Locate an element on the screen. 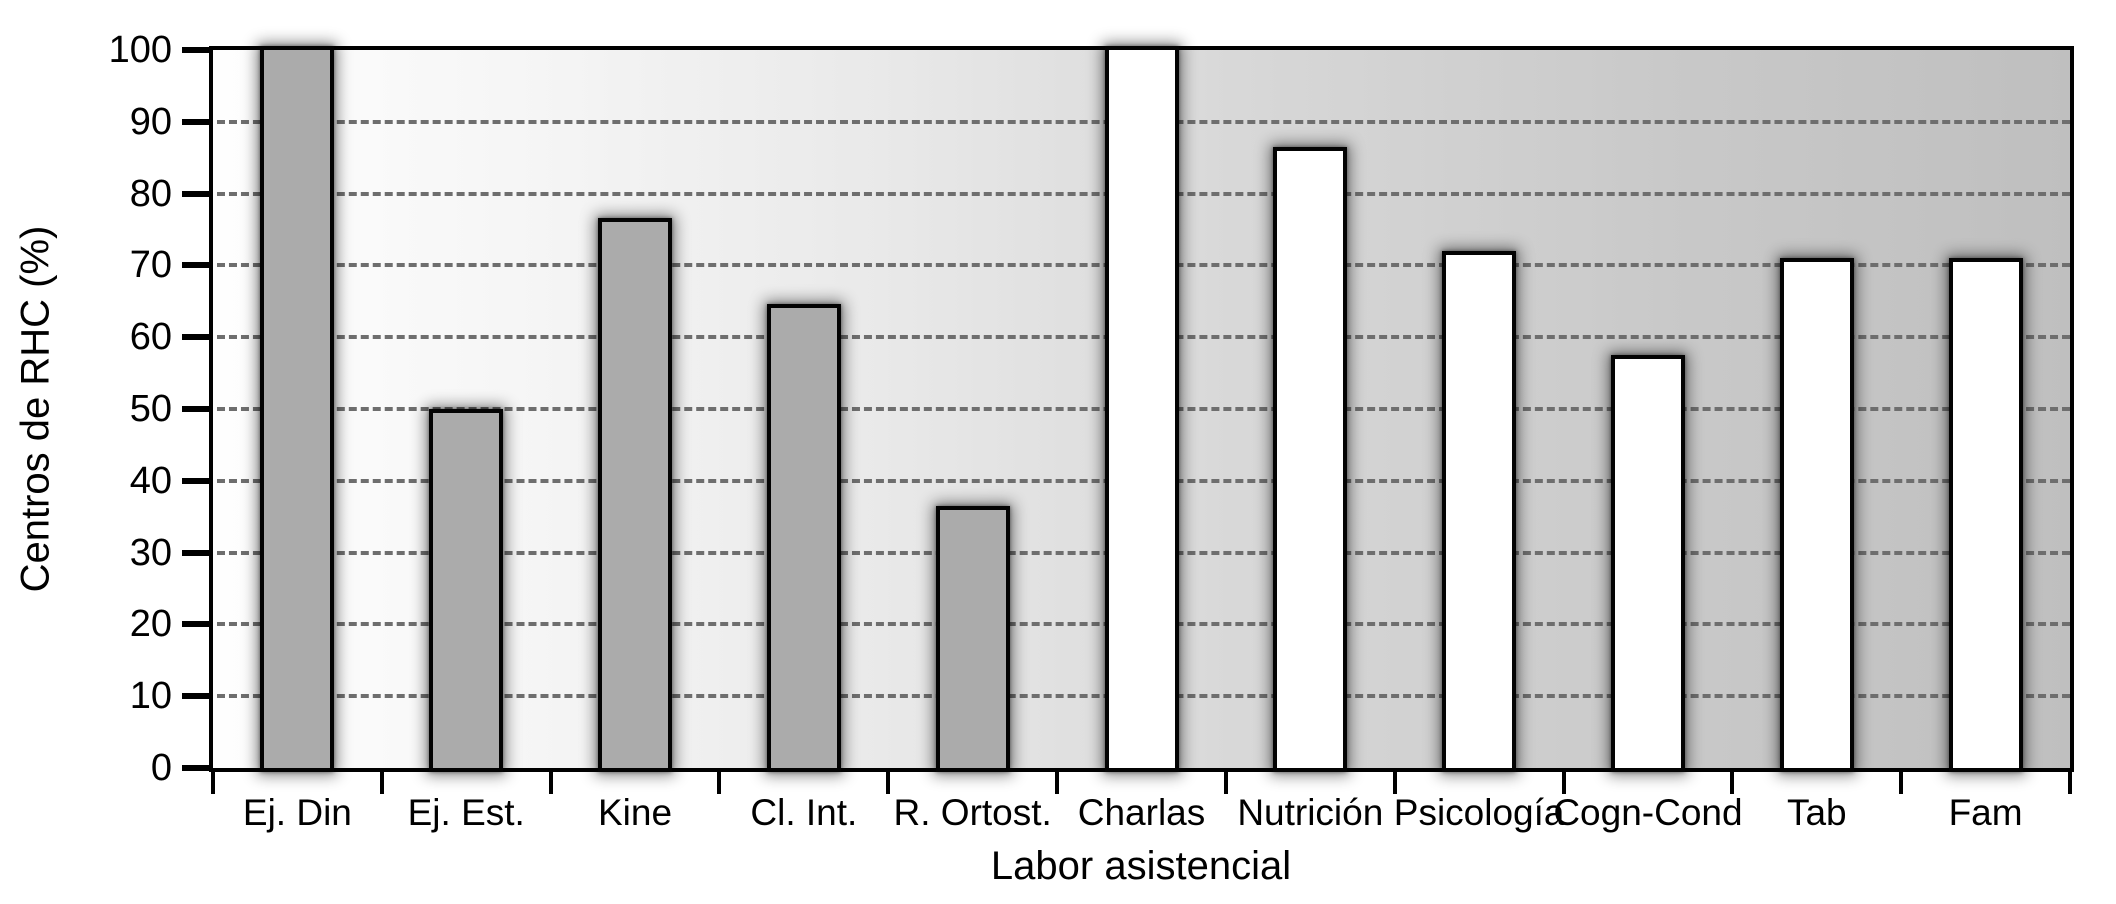 The width and height of the screenshot is (2116, 904). y-tick-label-50: 50 is located at coordinates (150, 409).